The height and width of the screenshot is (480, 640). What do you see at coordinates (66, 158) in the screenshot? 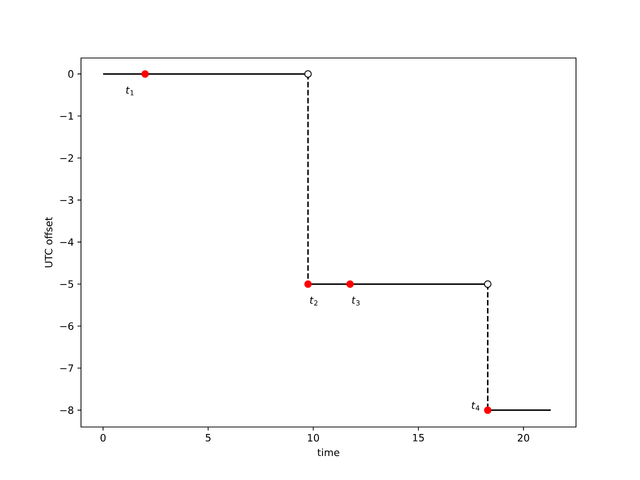
I see `y-tick-label: −2` at bounding box center [66, 158].